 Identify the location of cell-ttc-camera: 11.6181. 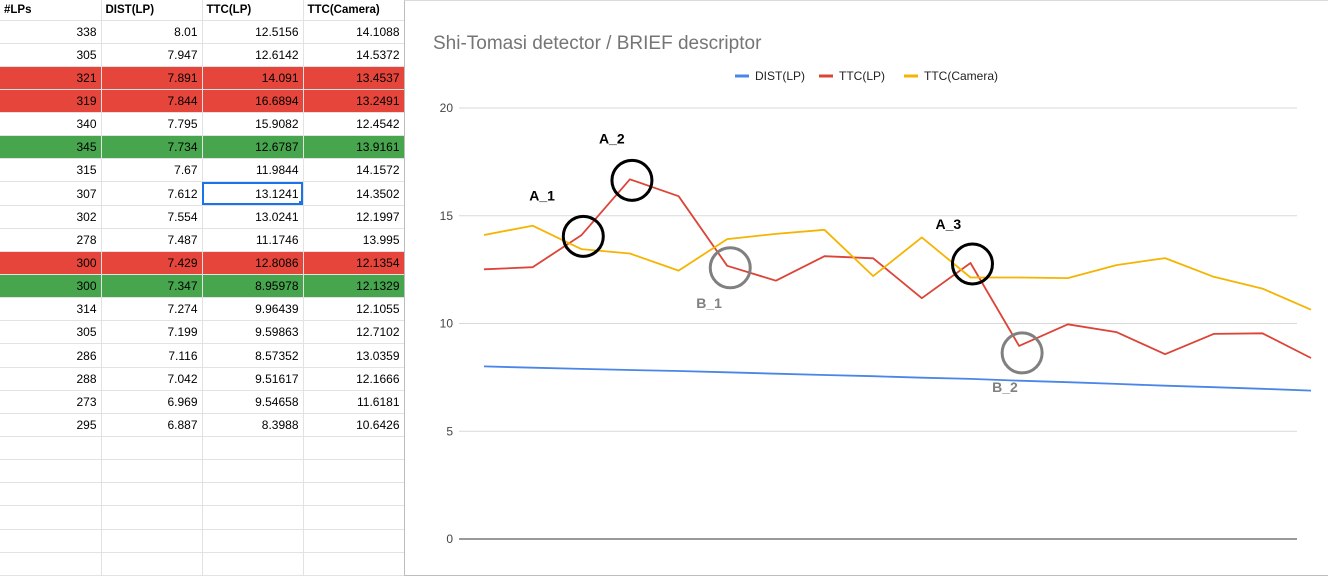
(354, 402).